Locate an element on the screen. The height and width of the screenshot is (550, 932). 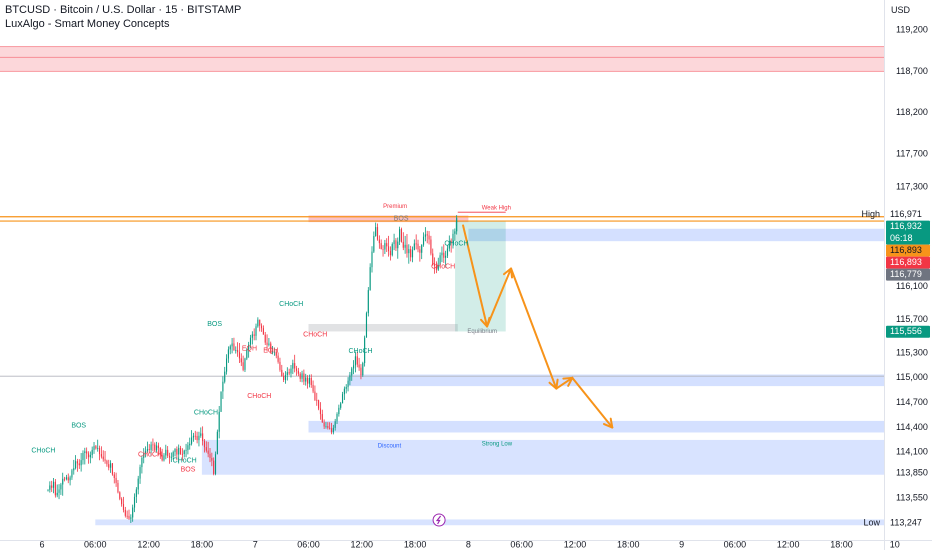
time-tick-label: 12:00 is located at coordinates (788, 544).